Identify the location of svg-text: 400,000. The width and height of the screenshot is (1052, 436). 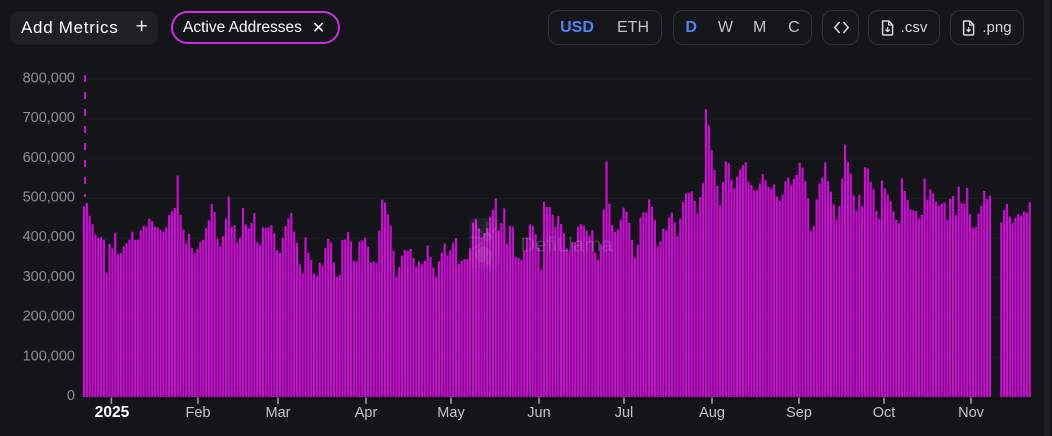
(49, 237).